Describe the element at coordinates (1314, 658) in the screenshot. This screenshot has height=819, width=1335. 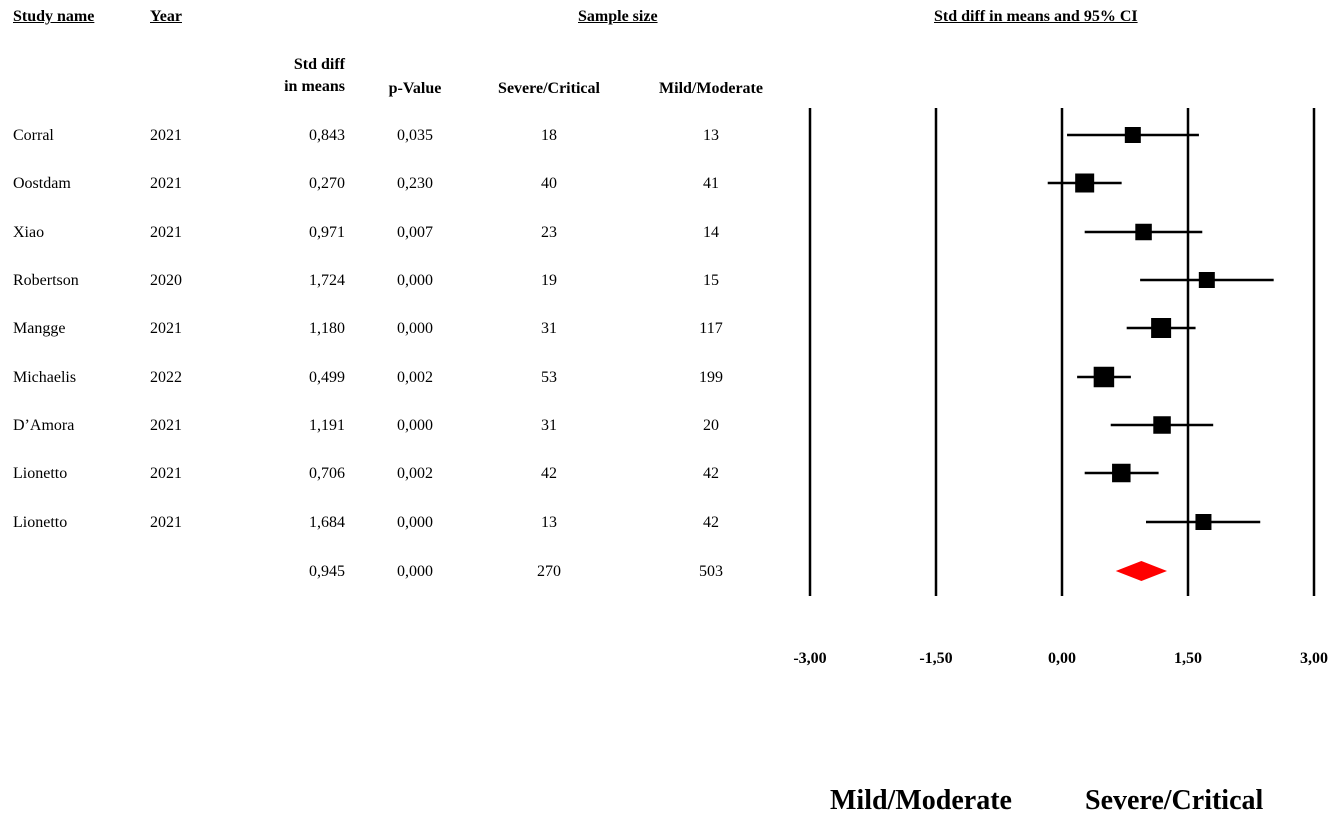
I see `x-tick-label: 3,00` at that location.